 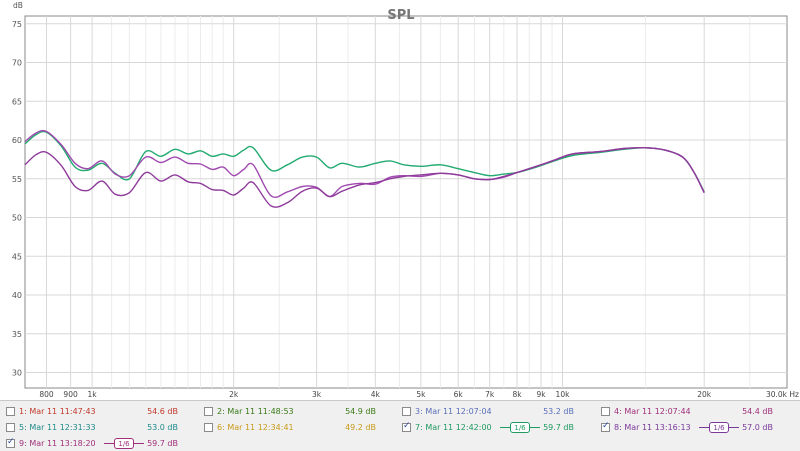 I want to click on x-tick-label: 30.0k Hz, so click(x=782, y=394).